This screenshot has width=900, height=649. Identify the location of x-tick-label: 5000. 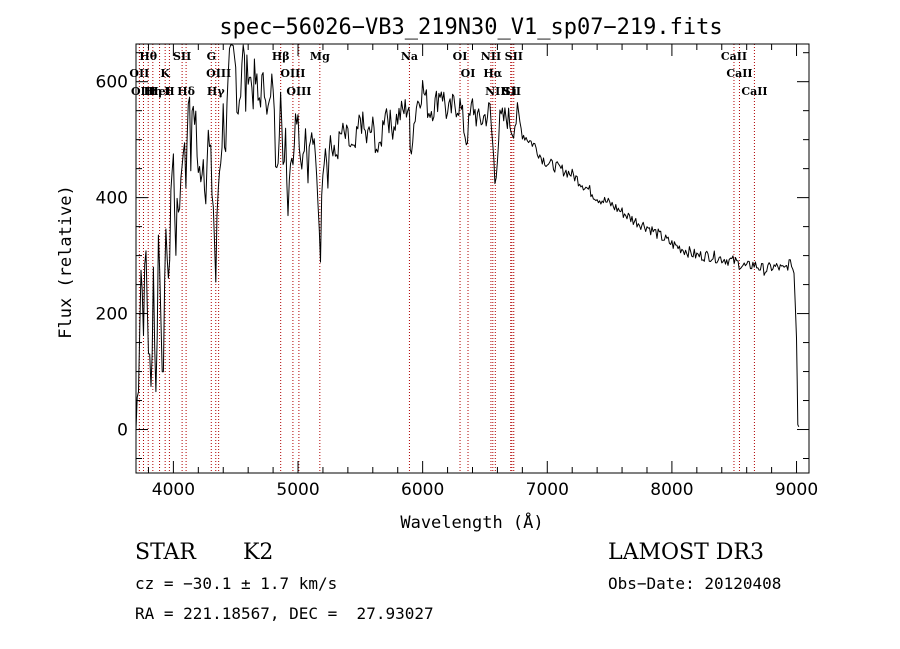
(297, 490).